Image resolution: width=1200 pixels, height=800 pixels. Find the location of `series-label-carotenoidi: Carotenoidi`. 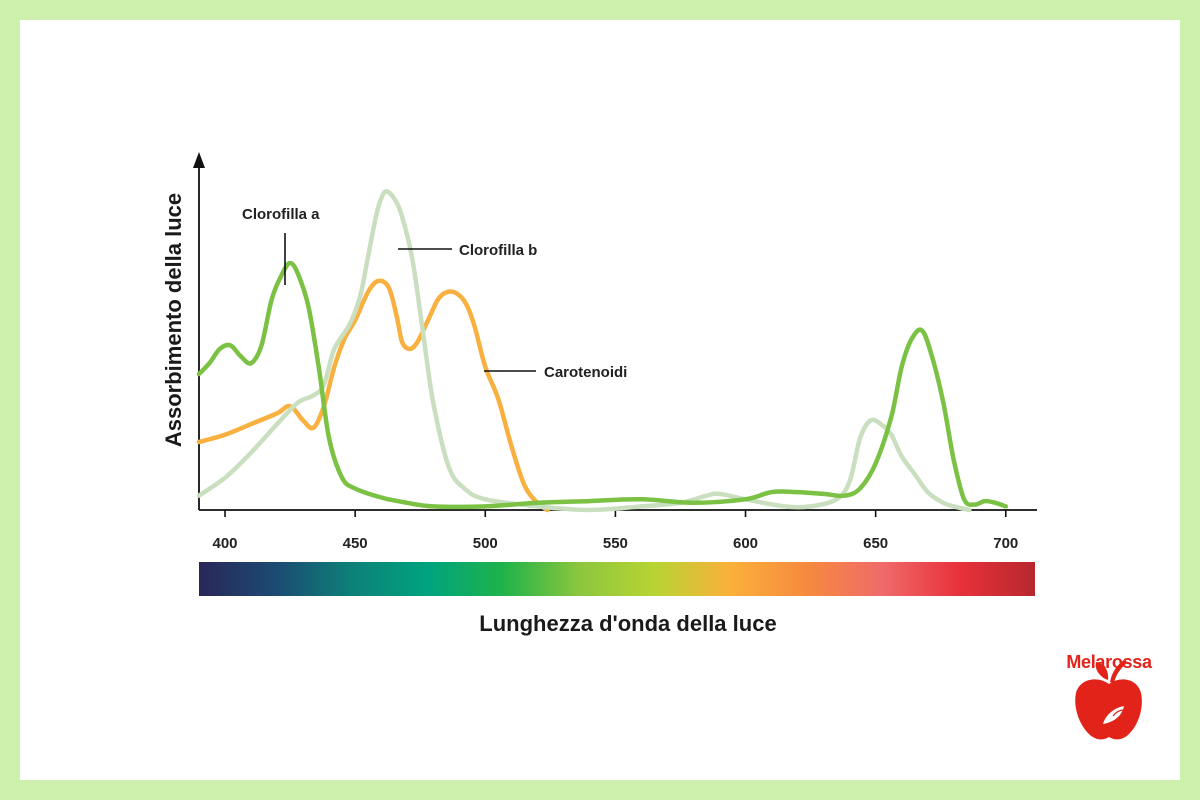

series-label-carotenoidi: Carotenoidi is located at coordinates (585, 372).